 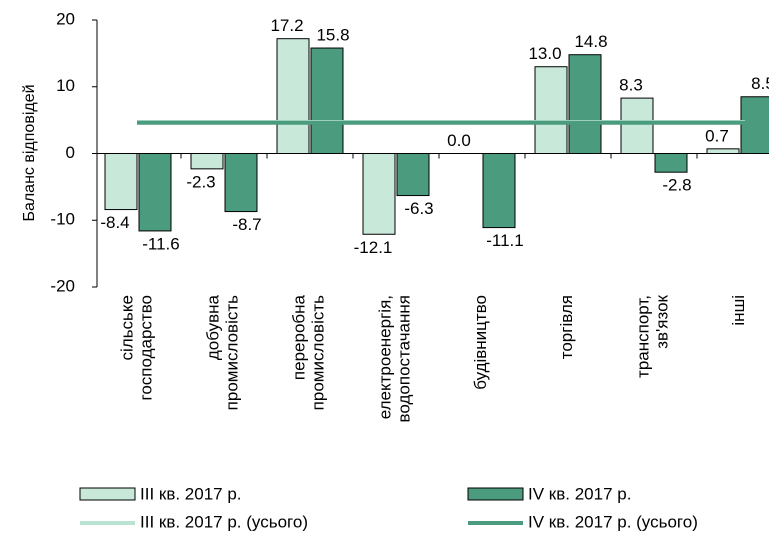 I want to click on legend-label: IV кв. 2017 р., so click(x=579, y=493).